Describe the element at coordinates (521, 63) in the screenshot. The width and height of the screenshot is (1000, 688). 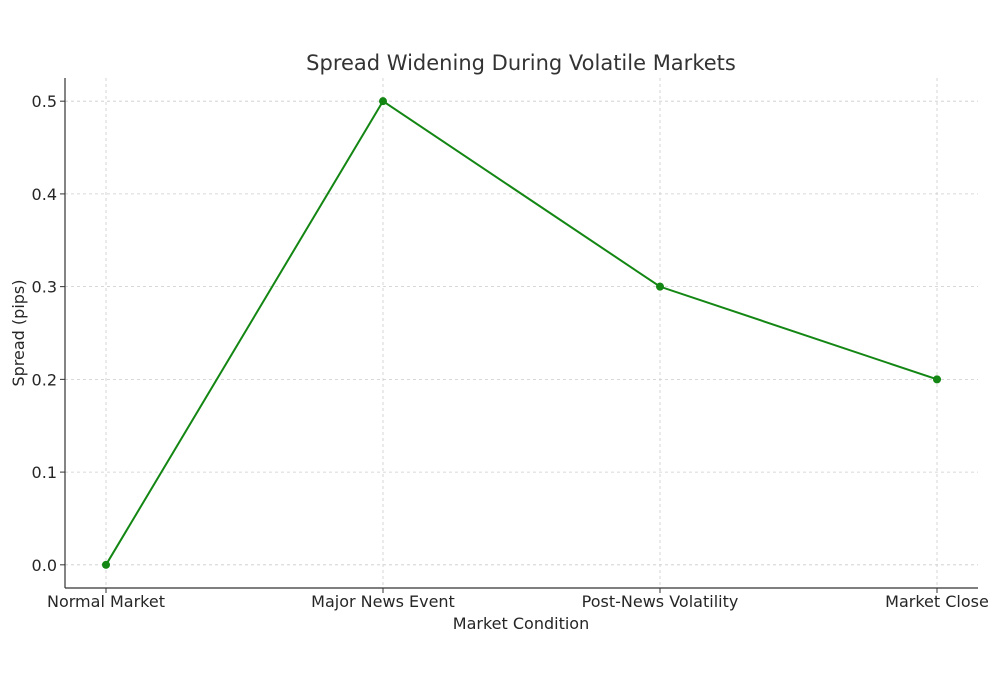
I see `chart-title: Spread Widening During Volatile Markets` at that location.